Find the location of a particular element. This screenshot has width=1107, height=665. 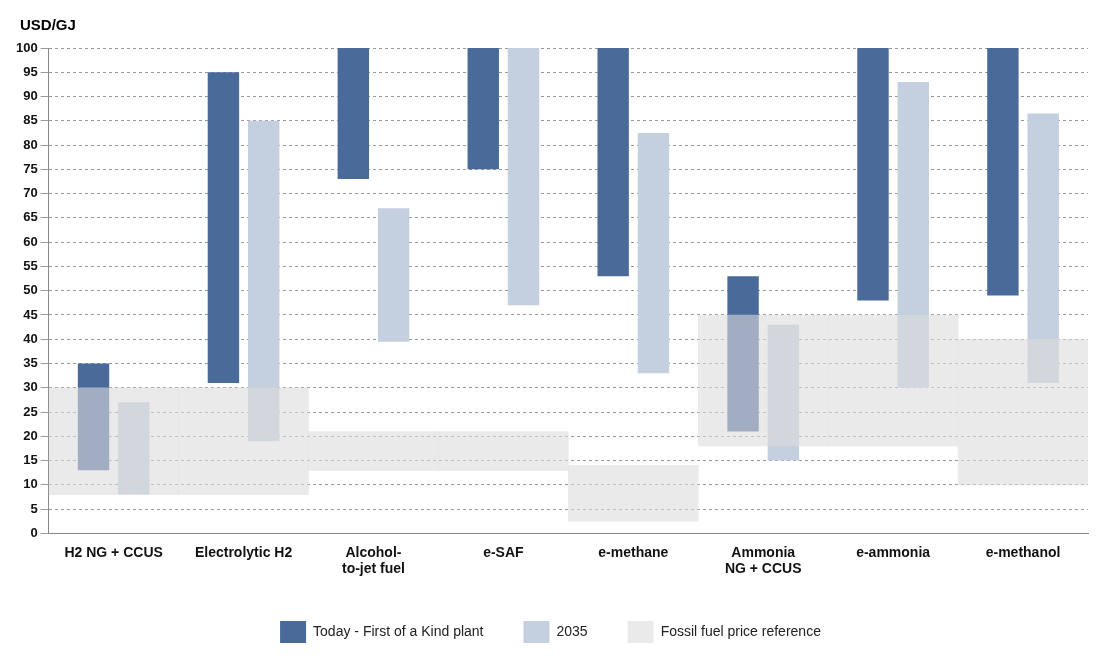

y-tick-label: 85 is located at coordinates (30, 120).